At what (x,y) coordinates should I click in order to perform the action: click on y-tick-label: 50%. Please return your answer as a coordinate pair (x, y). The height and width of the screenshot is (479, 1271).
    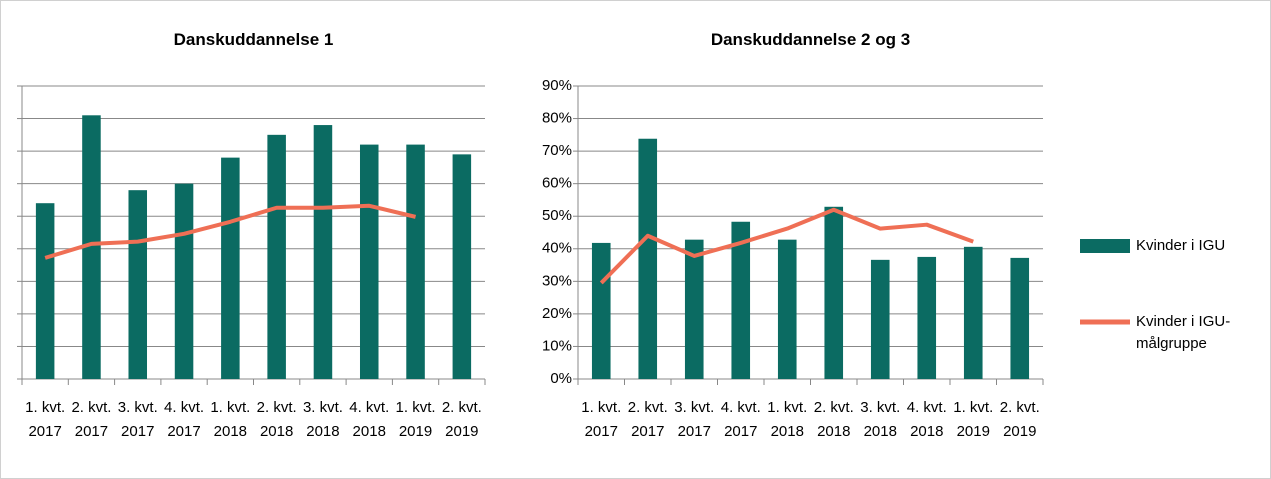
    Looking at the image, I should click on (557, 215).